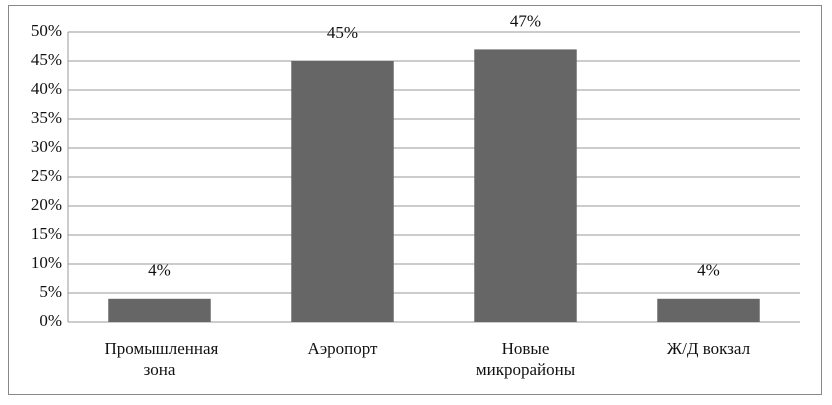 This screenshot has height=405, width=832. Describe the element at coordinates (161, 359) in the screenshot. I see `x-tick-label: Промышленная зона` at that location.